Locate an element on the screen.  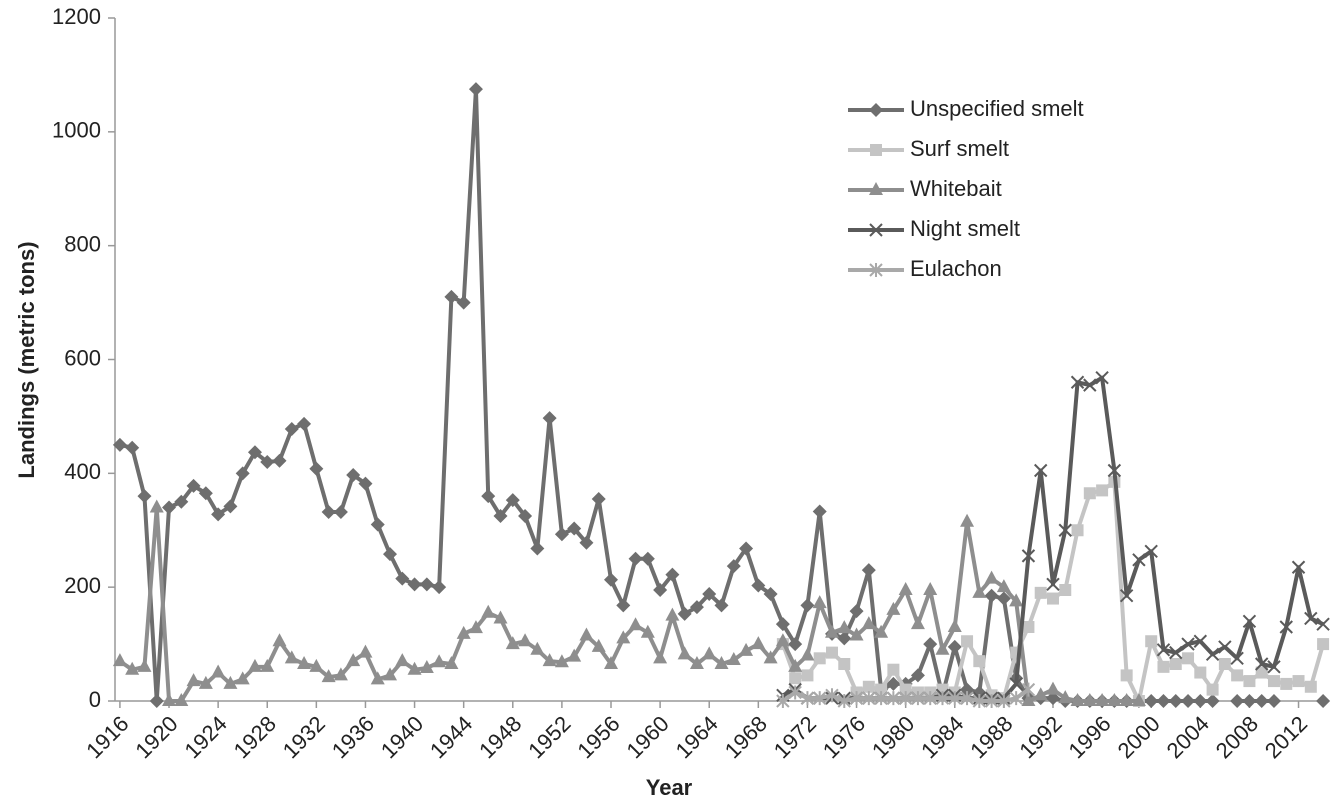
x-tick-label: 1956 is located at coordinates (598, 737).